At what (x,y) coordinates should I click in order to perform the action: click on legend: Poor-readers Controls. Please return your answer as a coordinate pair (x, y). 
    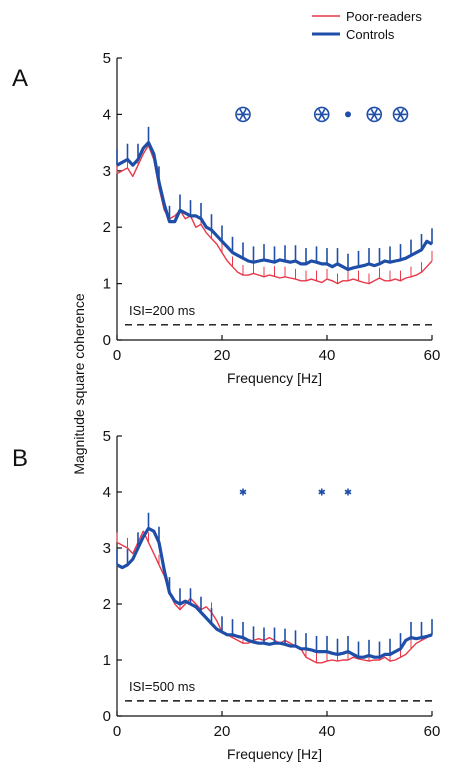
    Looking at the image, I should click on (367, 25).